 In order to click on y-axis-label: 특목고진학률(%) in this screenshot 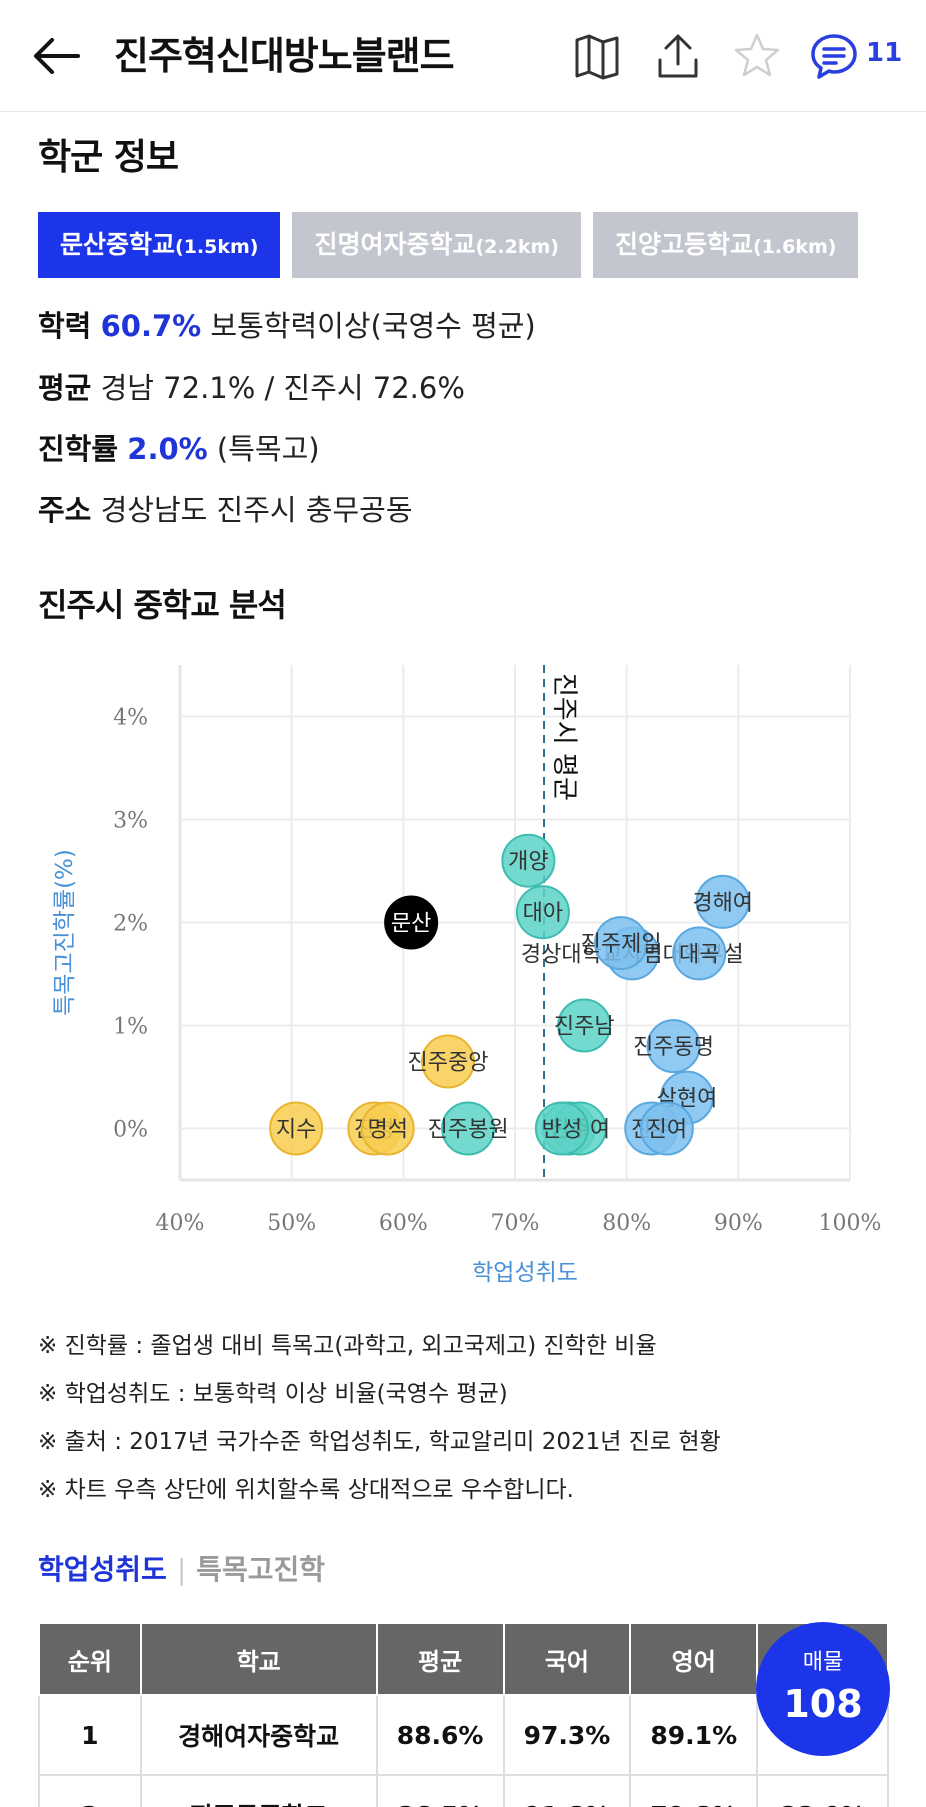, I will do `click(65, 932)`.